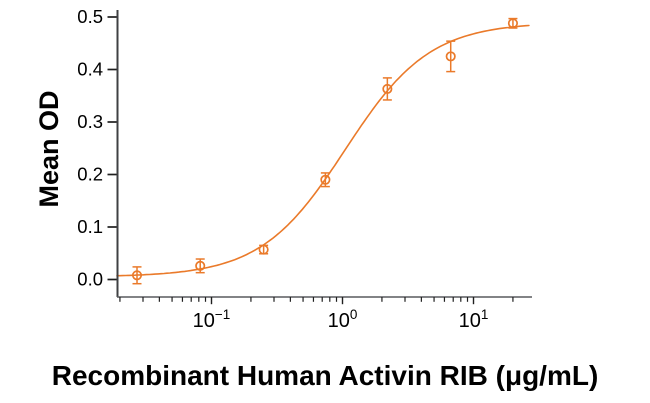 The height and width of the screenshot is (403, 650). I want to click on y-tick-label: 0.5, so click(90, 16).